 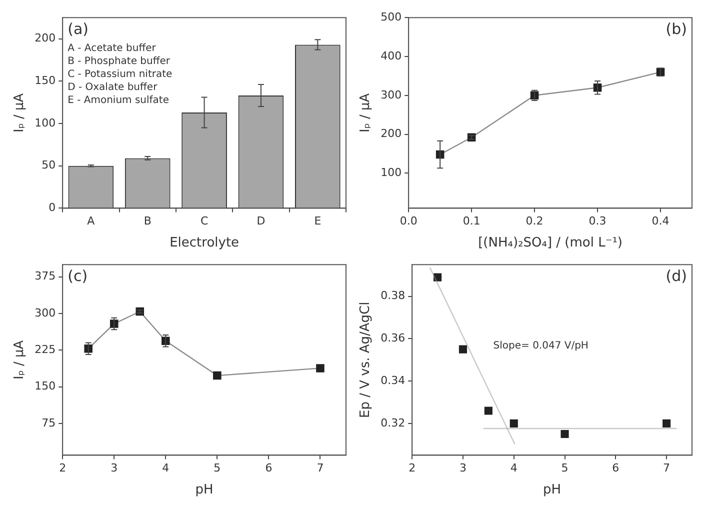 What do you see at coordinates (120, 74) in the screenshot?
I see `annotation: C - Potassium nitrate` at bounding box center [120, 74].